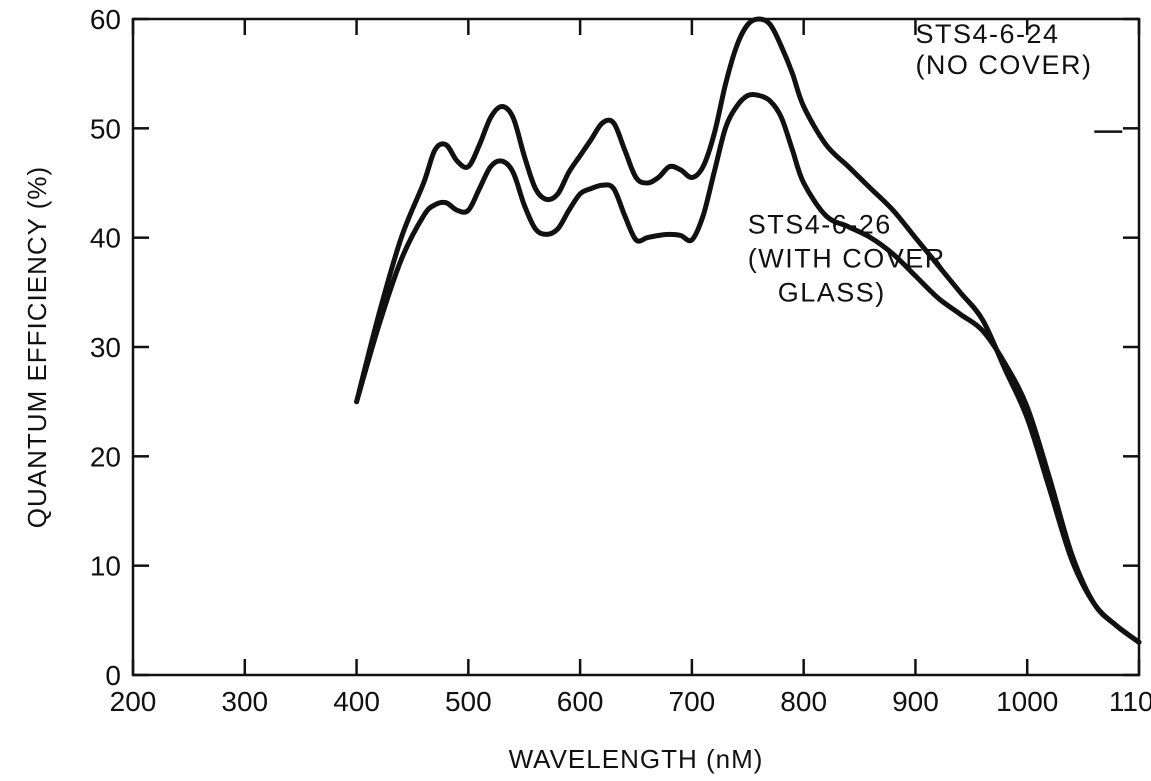  What do you see at coordinates (580, 701) in the screenshot?
I see `x-tick-label: 600` at bounding box center [580, 701].